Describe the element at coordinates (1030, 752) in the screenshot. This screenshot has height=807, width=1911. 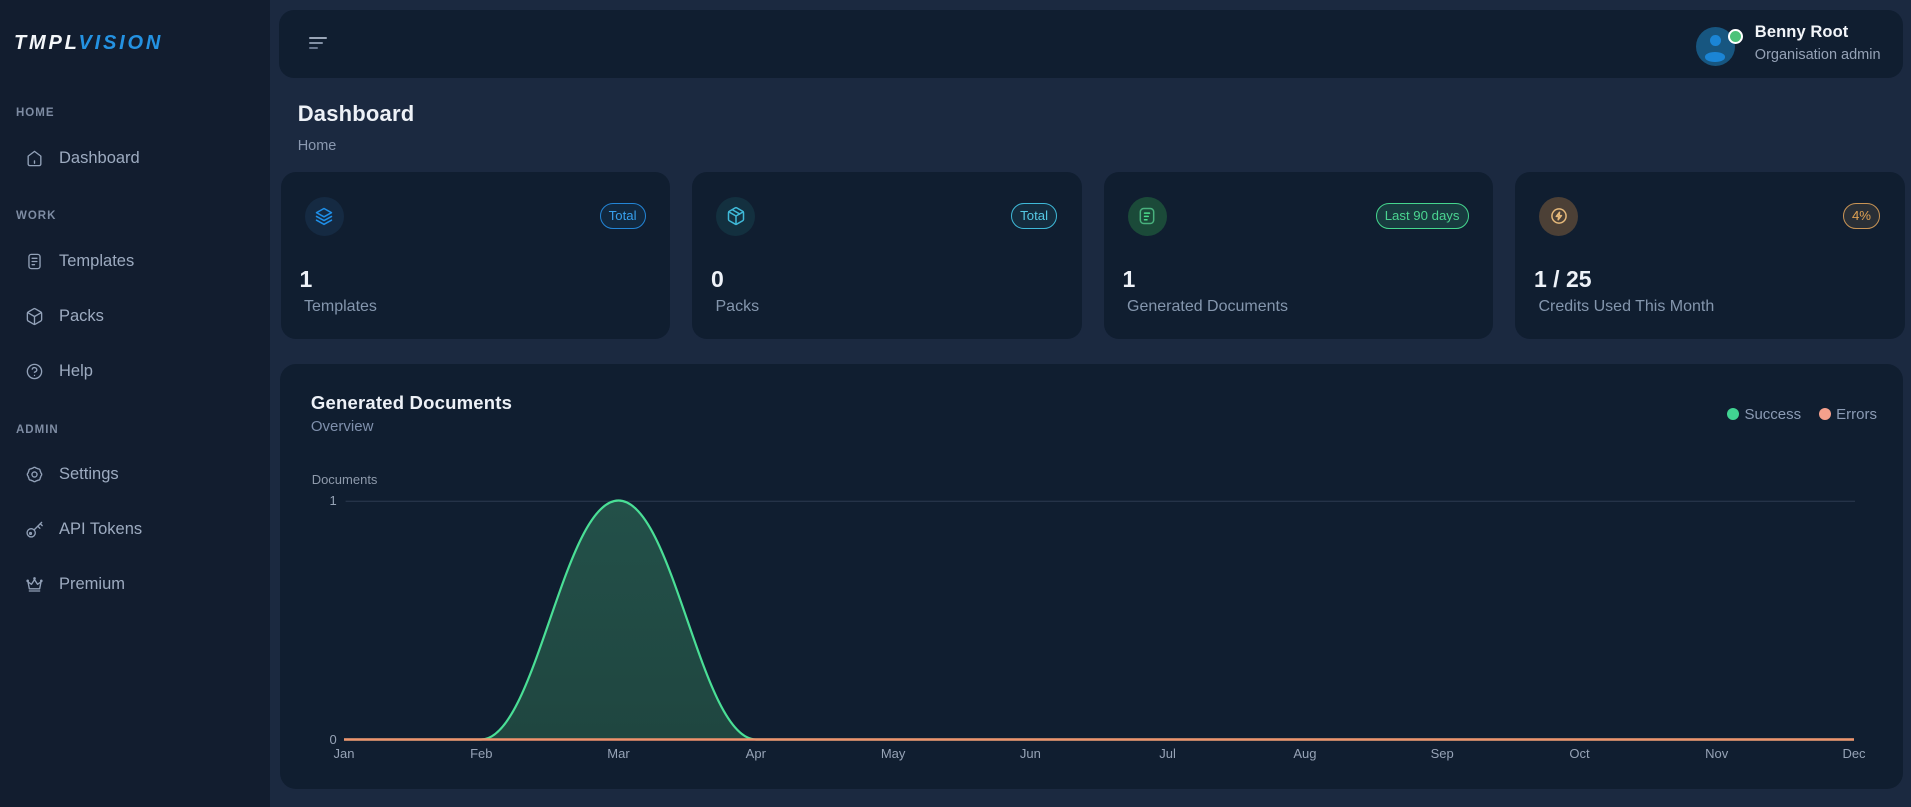
I see `svg-text: Jun` at that location.